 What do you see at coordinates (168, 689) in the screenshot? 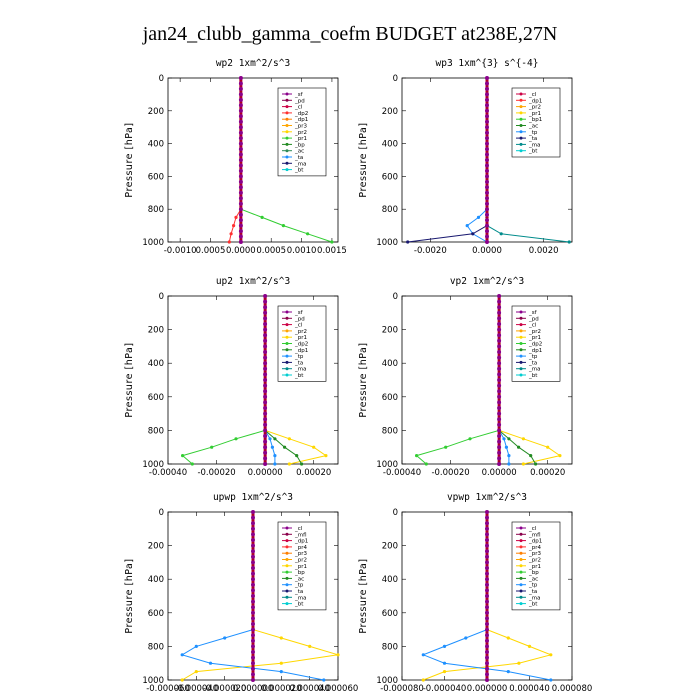
I see `x-tick-label: -0.000060` at bounding box center [168, 689].